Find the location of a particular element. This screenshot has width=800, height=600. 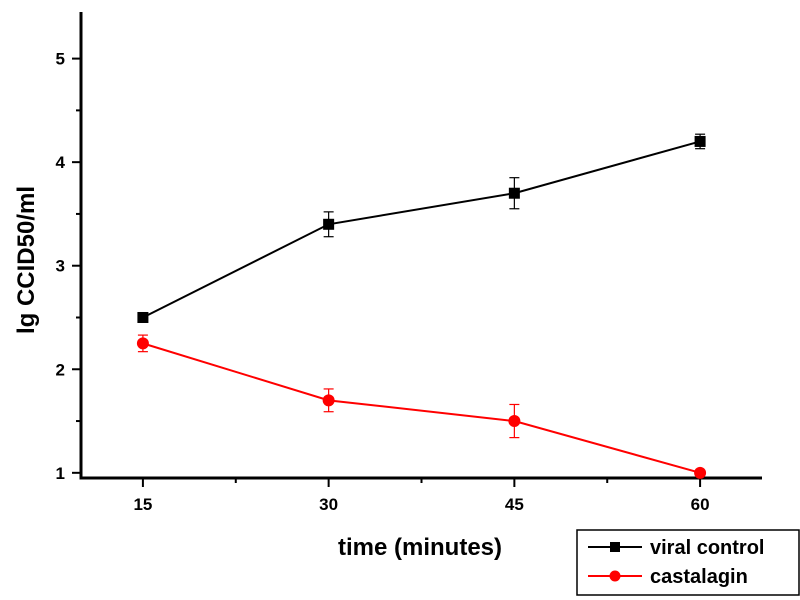

y-tick-label: 1 is located at coordinates (60, 473).